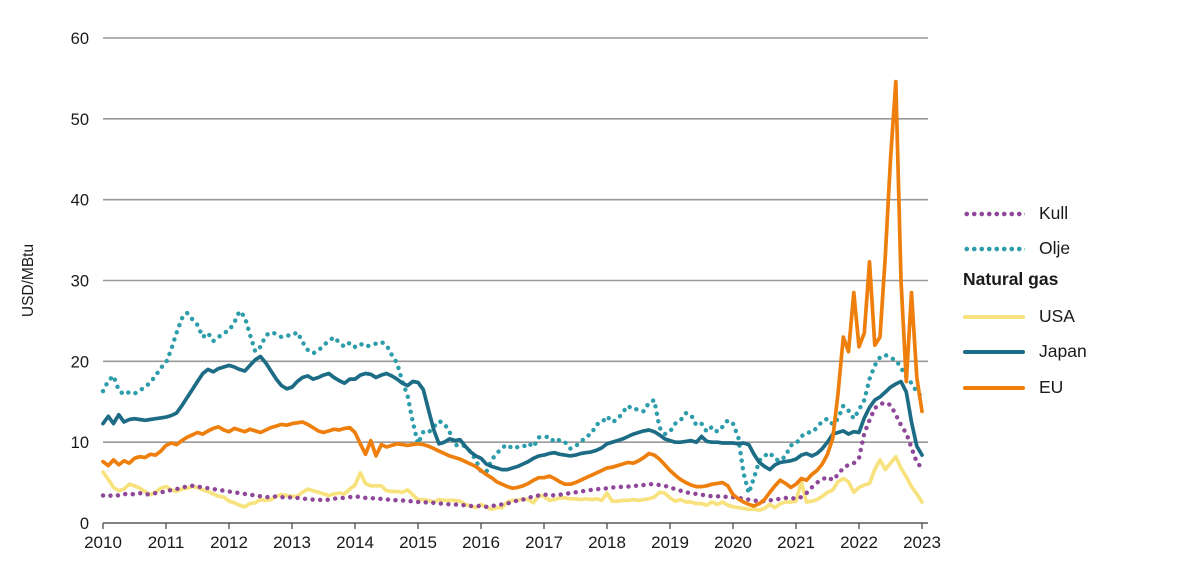 The height and width of the screenshot is (569, 1200). I want to click on legend-item-japan: Japan, so click(1025, 352).